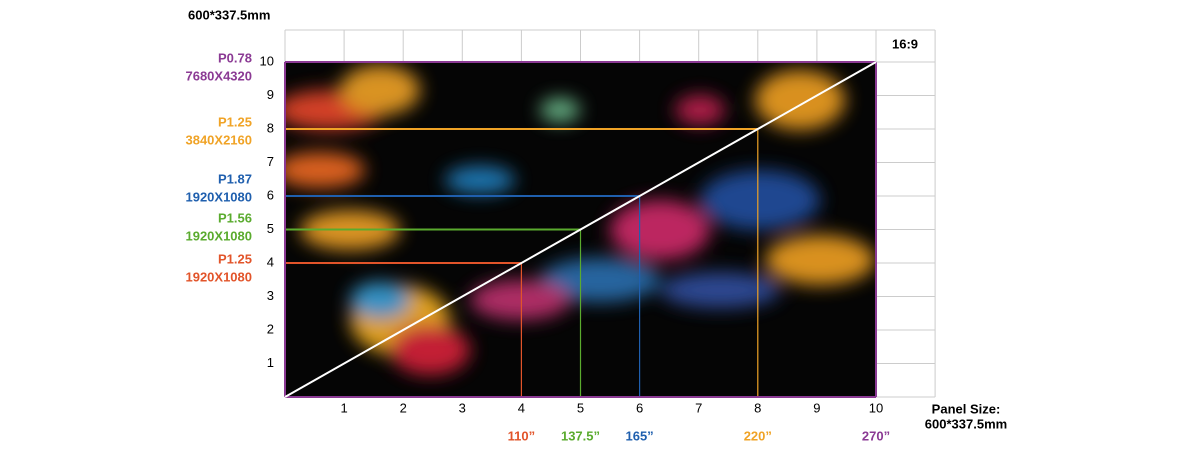  Describe the element at coordinates (698, 407) in the screenshot. I see `x-label: 7` at that location.